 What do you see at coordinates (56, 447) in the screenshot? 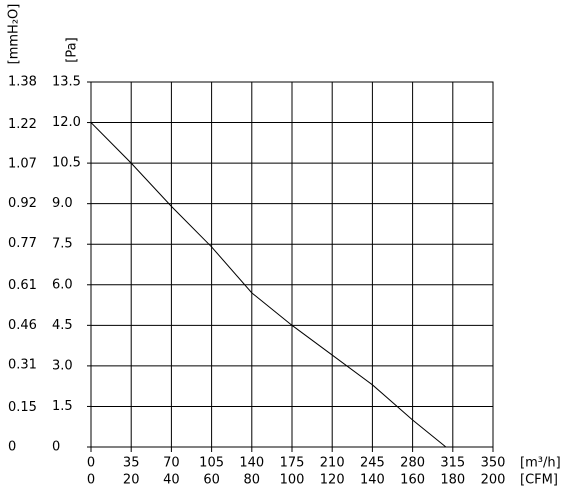
I see `y-tick-label: 0` at bounding box center [56, 447].